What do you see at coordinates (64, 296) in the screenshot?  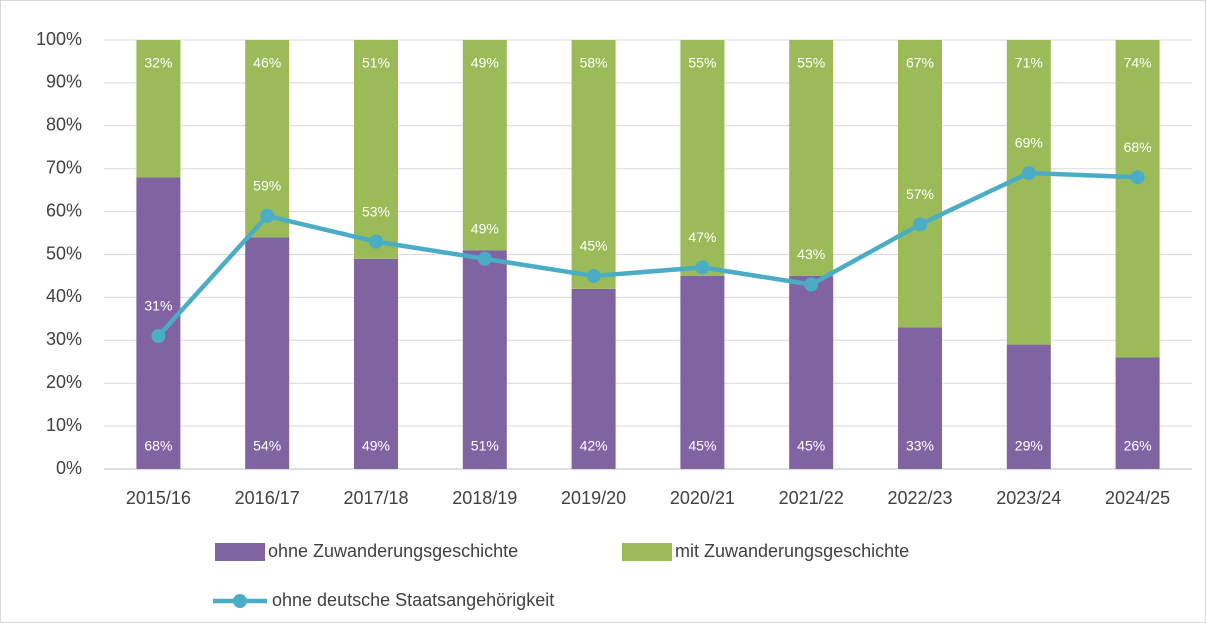 I see `y-tick-label: 40%` at bounding box center [64, 296].